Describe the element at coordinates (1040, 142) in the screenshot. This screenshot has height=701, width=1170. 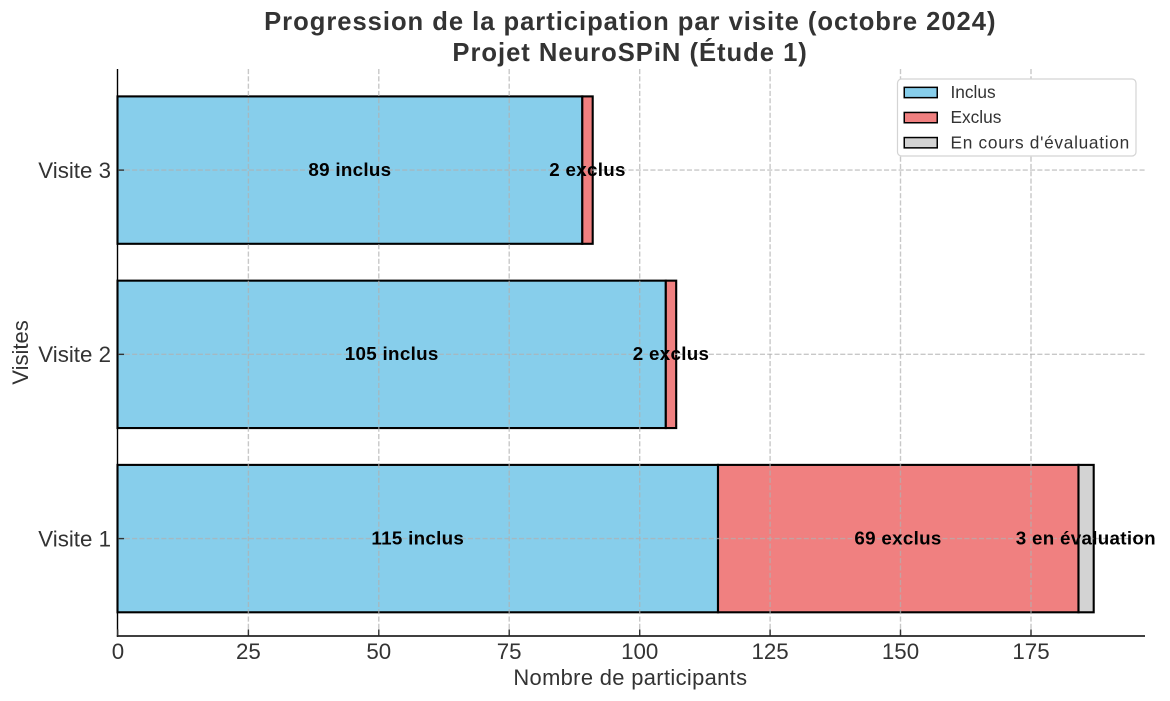
I see `svg-text: En cours d'évaluation` at that location.